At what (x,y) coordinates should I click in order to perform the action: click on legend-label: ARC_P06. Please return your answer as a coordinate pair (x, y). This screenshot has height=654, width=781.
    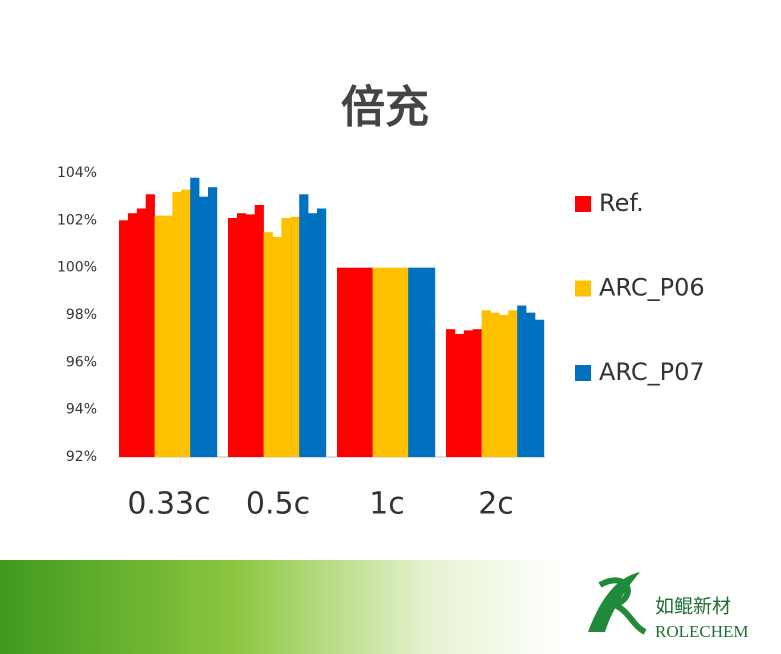
    Looking at the image, I should click on (652, 288).